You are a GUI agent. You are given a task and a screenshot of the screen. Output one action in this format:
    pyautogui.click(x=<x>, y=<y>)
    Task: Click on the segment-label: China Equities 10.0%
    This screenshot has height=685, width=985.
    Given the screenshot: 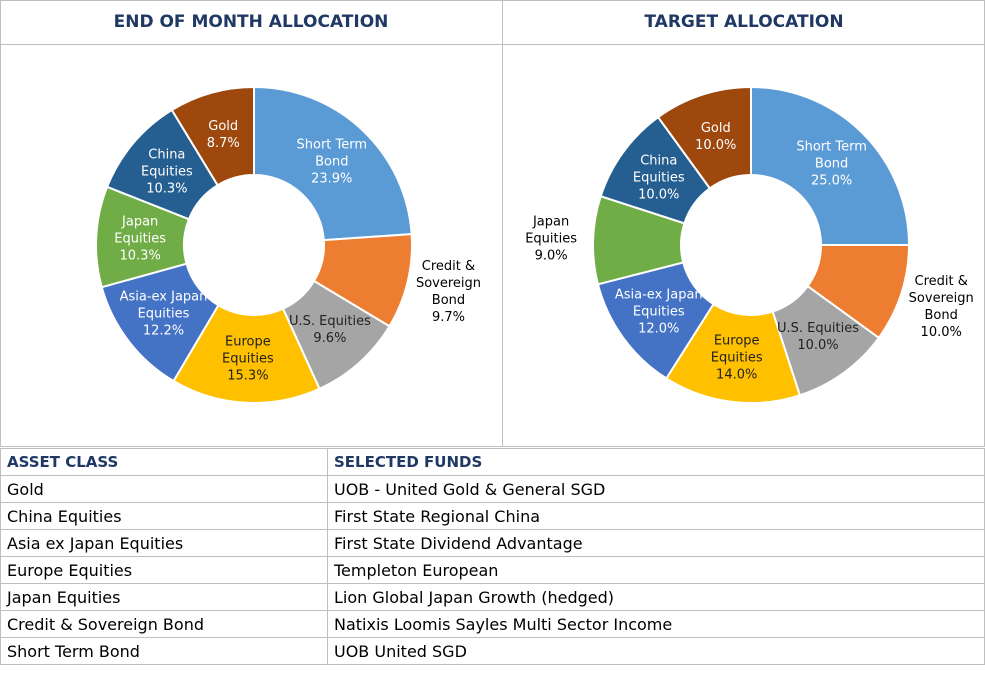 What is the action you would take?
    pyautogui.click(x=659, y=177)
    